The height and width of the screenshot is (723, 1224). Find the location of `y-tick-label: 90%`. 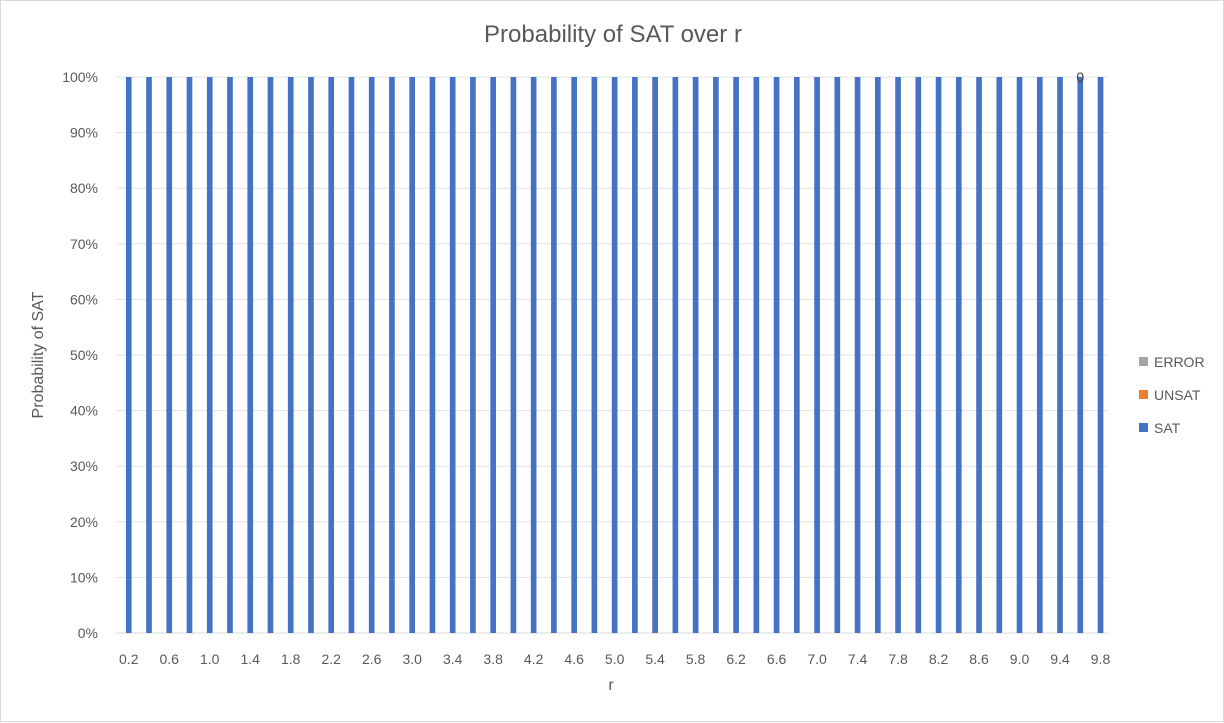

y-tick-label: 90% is located at coordinates (84, 133).